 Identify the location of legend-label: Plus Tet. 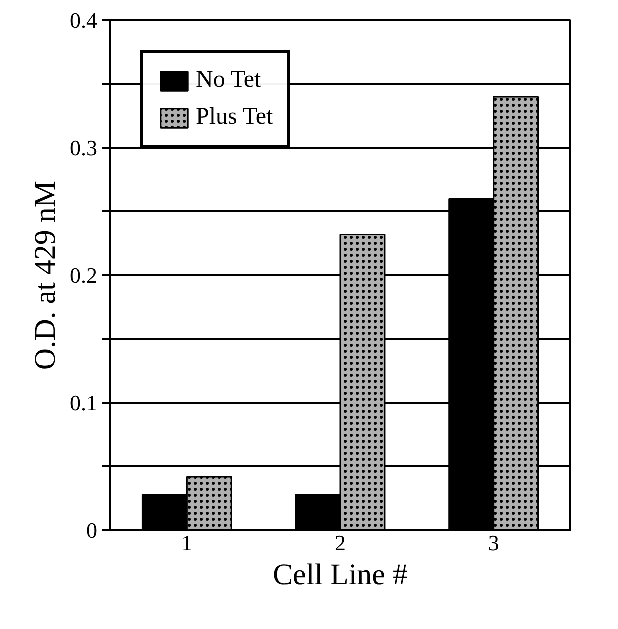
(235, 117).